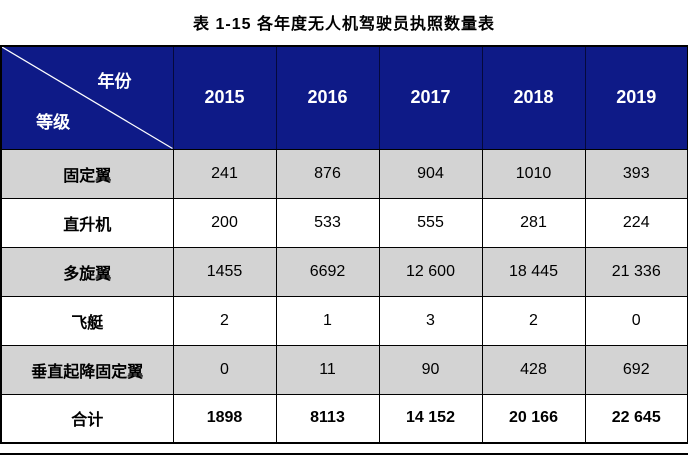 This screenshot has height=458, width=688. I want to click on table-cell: 90, so click(430, 369).